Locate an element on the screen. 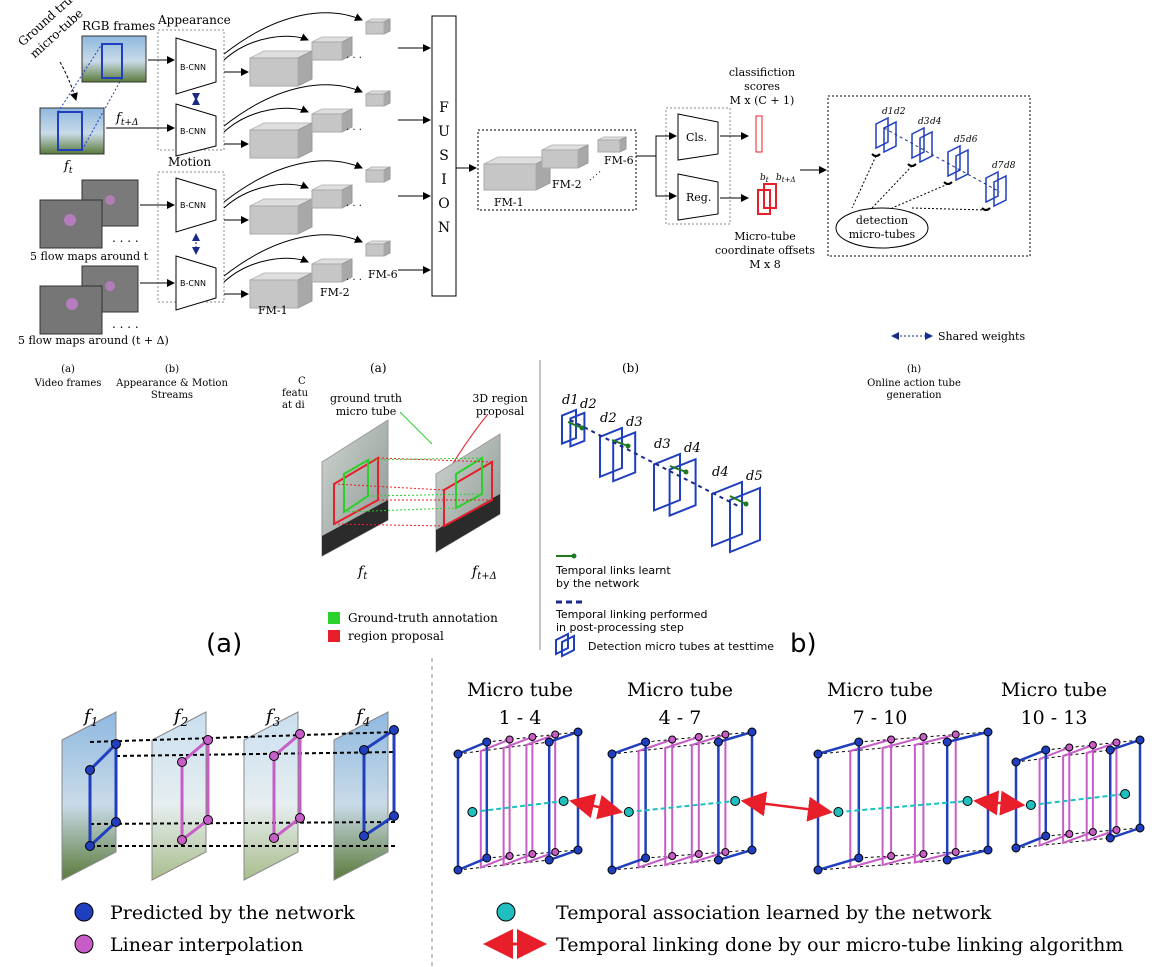 The height and width of the screenshot is (967, 1159). region-proposal-label: 3D region proposal is located at coordinates (499, 405).